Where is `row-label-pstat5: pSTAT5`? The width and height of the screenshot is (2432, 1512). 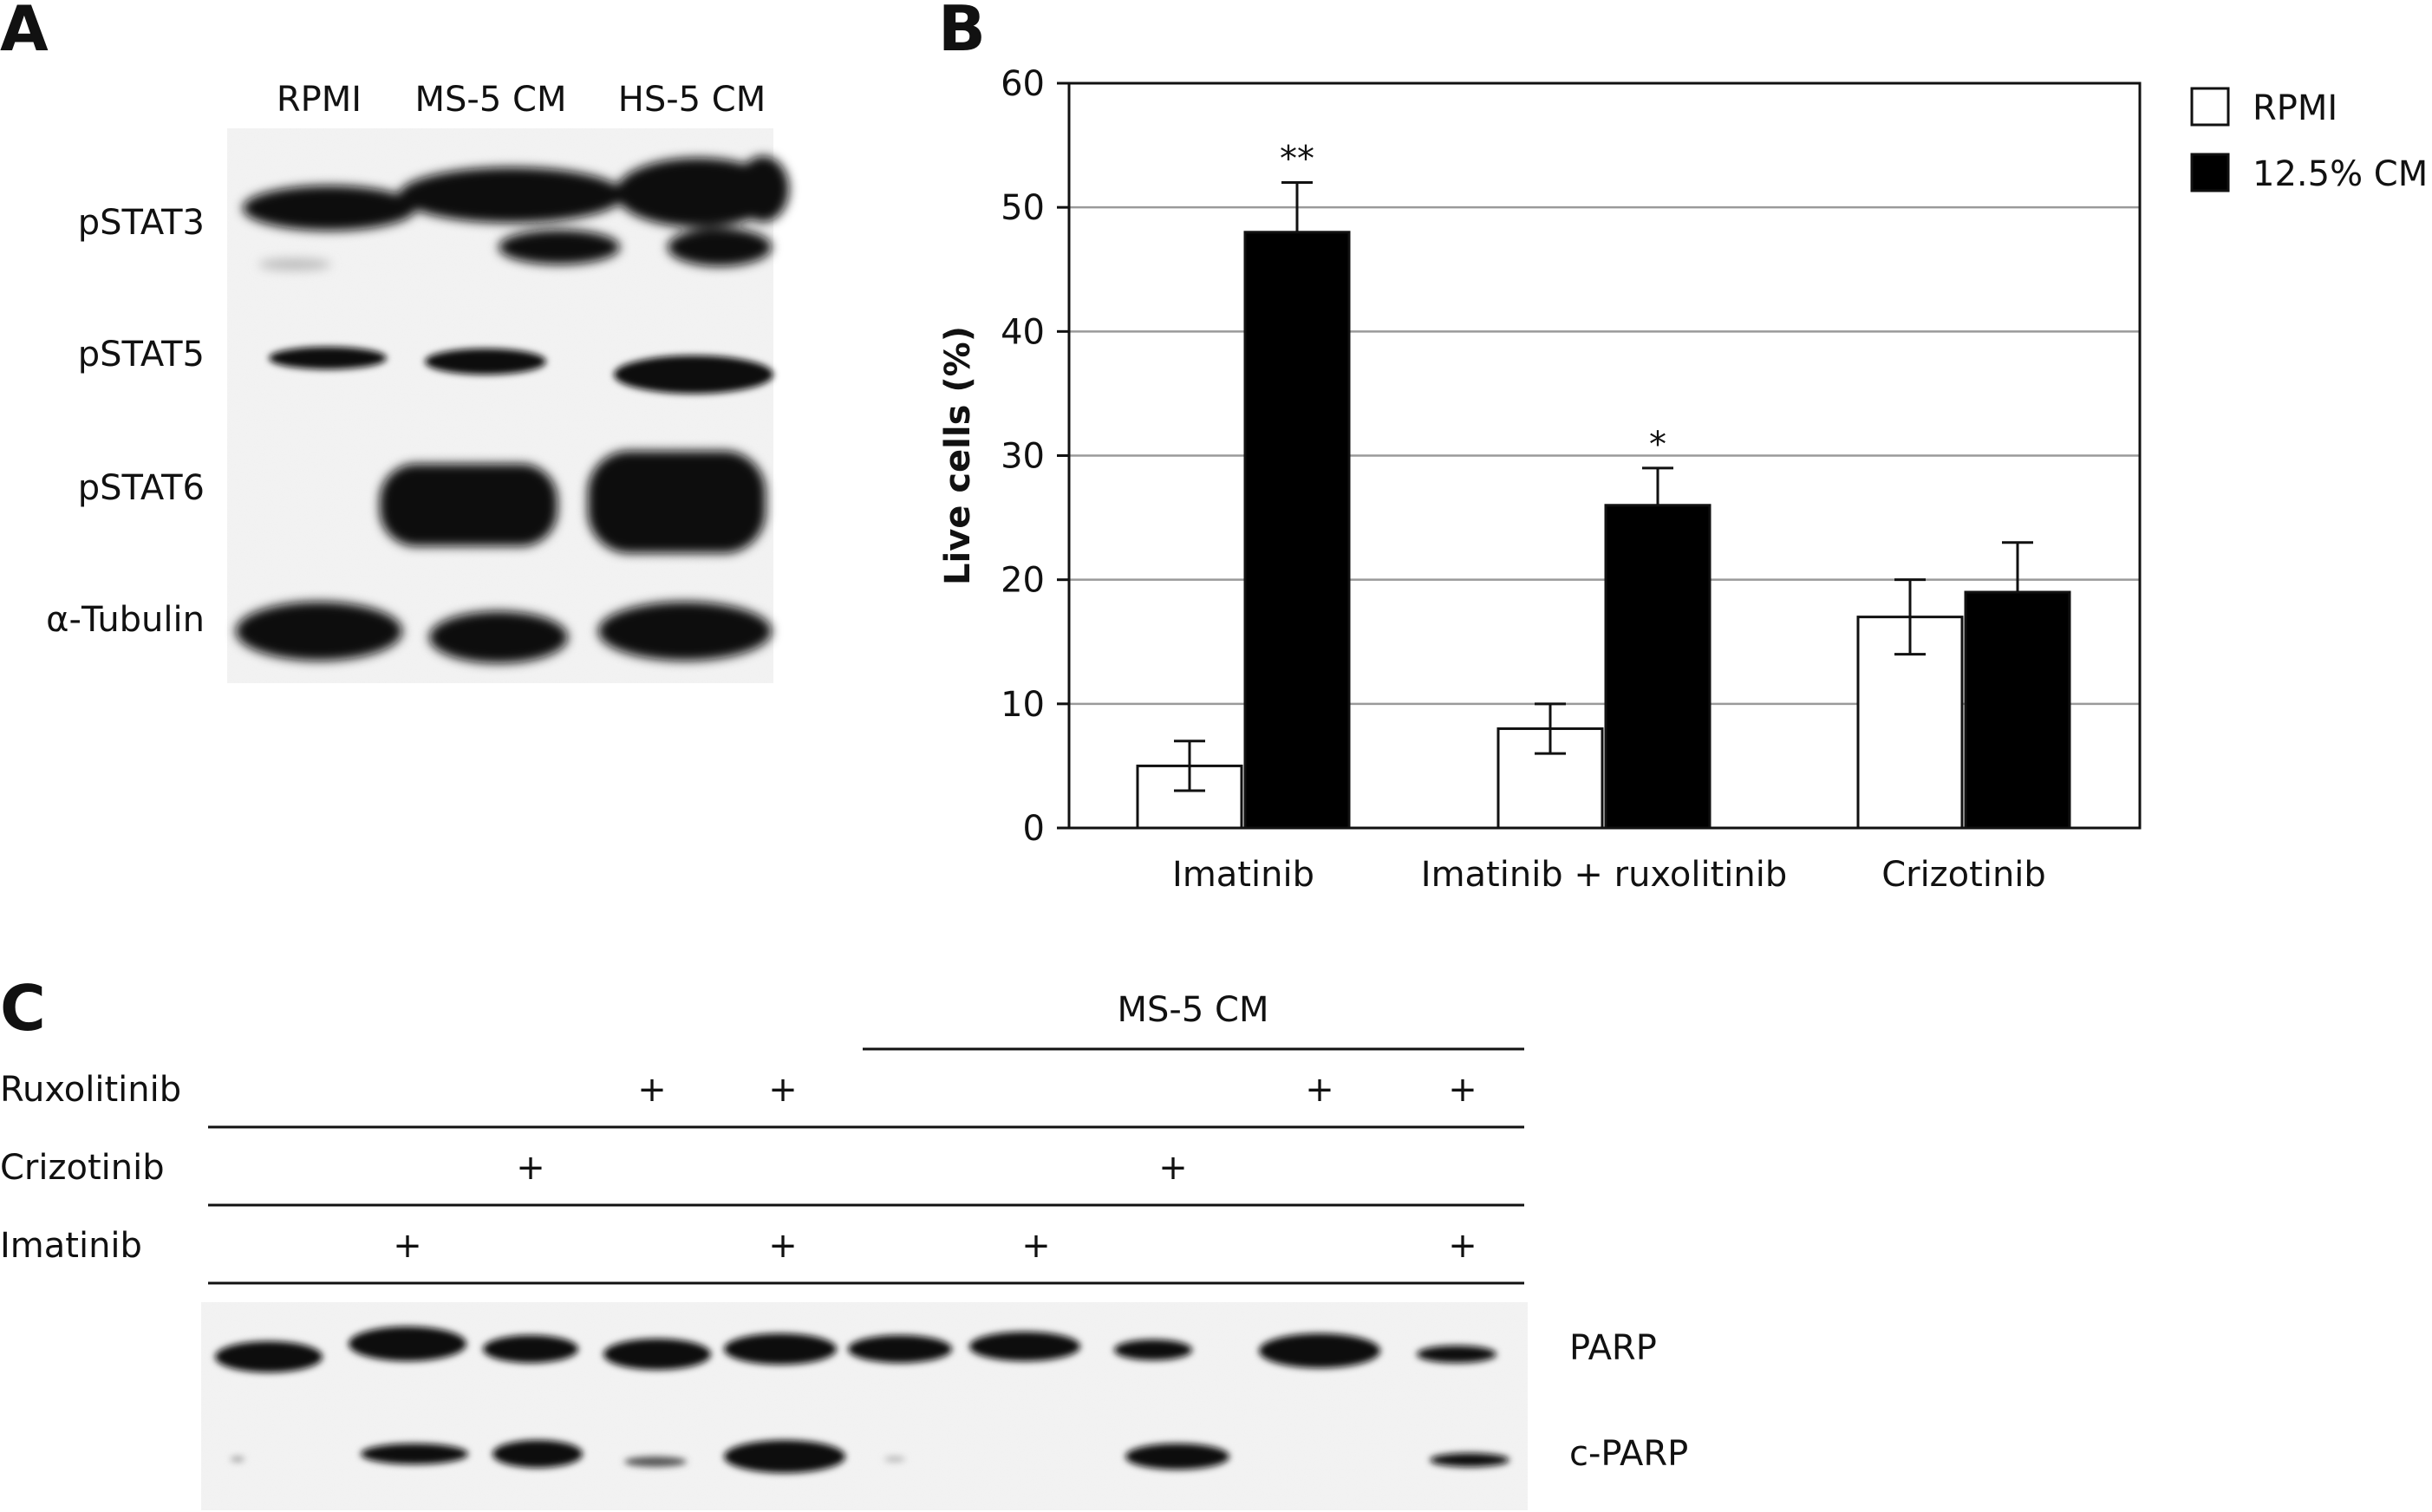 row-label-pstat5: pSTAT5 is located at coordinates (141, 355).